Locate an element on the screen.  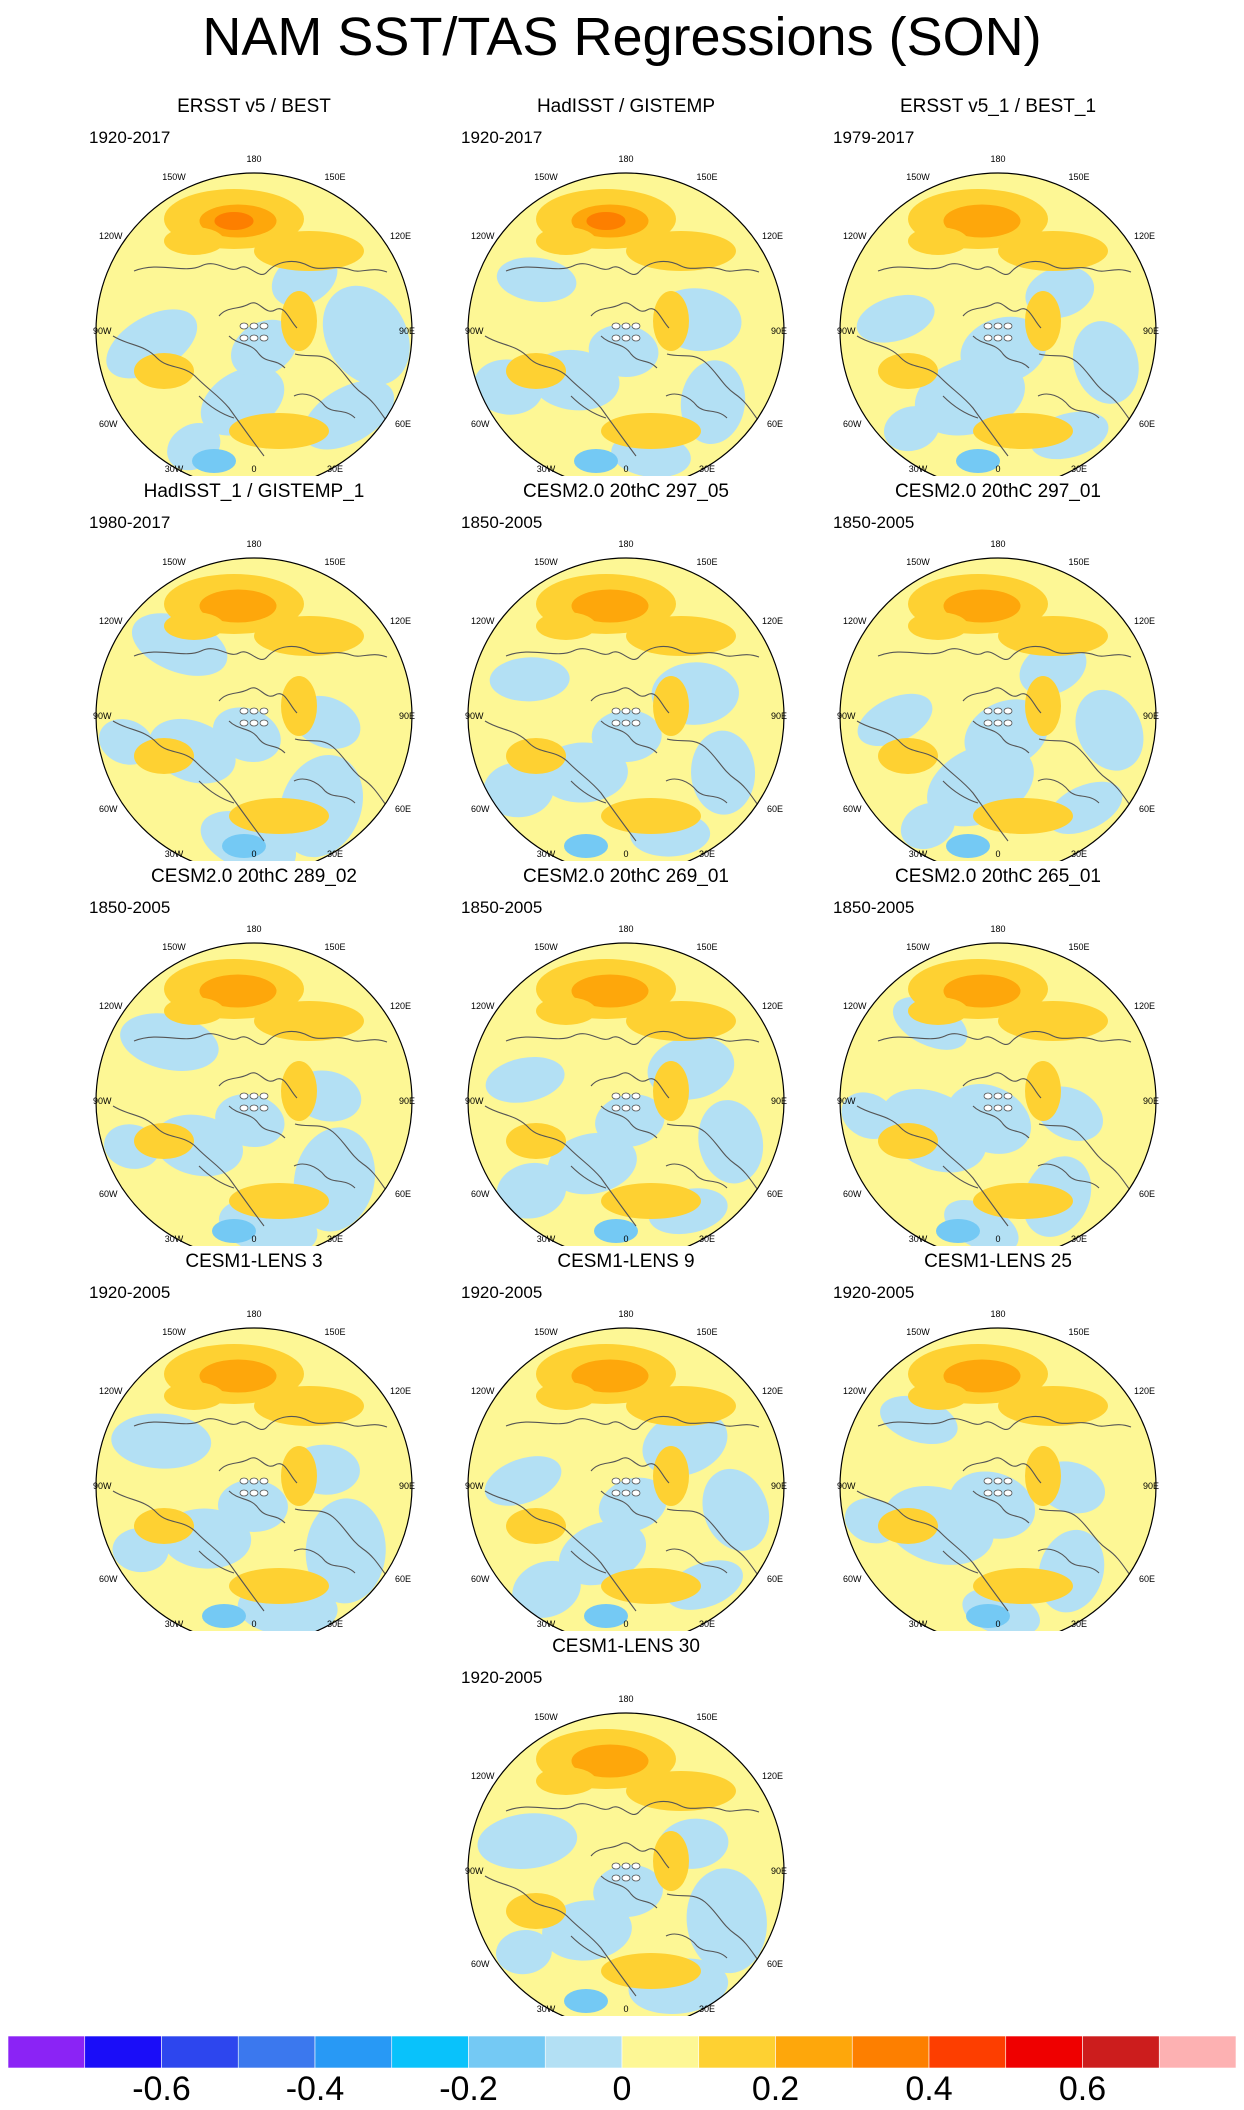
panel-title: CESM1-LENS 3 is located at coordinates (254, 1261).